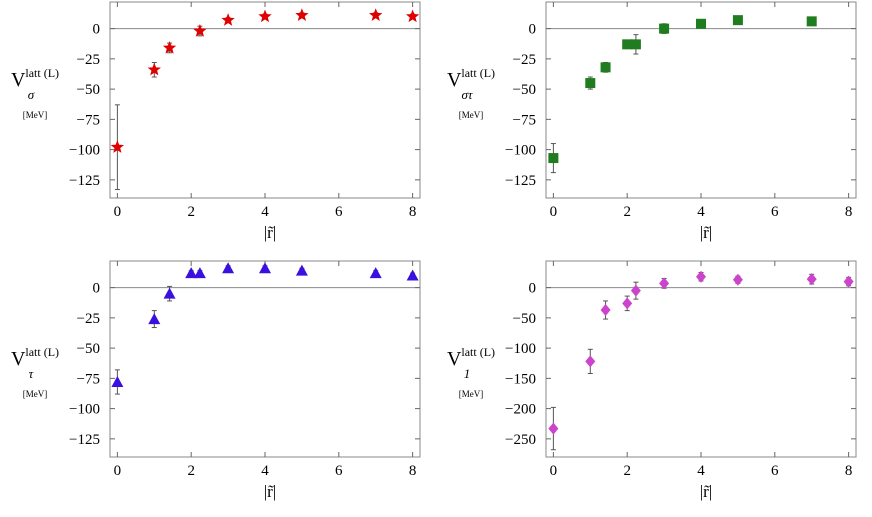 Image resolution: width=872 pixels, height=517 pixels. What do you see at coordinates (520, 440) in the screenshot?
I see `y-tick-label: −250` at bounding box center [520, 440].